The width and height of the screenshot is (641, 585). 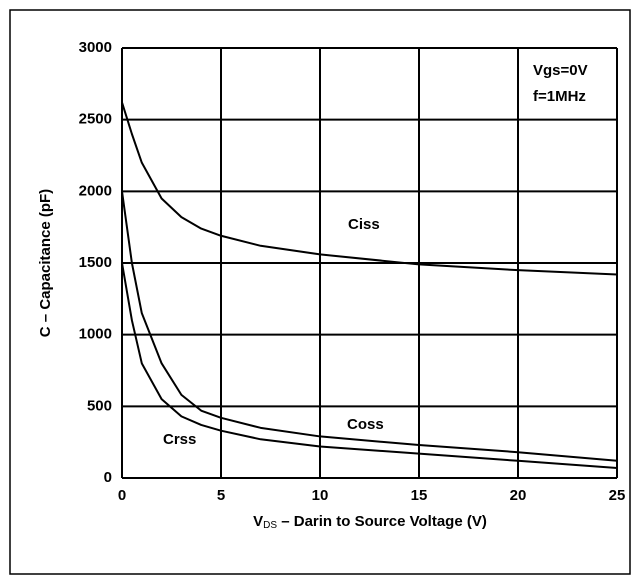 What do you see at coordinates (179, 439) in the screenshot?
I see `series-label: Crss` at bounding box center [179, 439].